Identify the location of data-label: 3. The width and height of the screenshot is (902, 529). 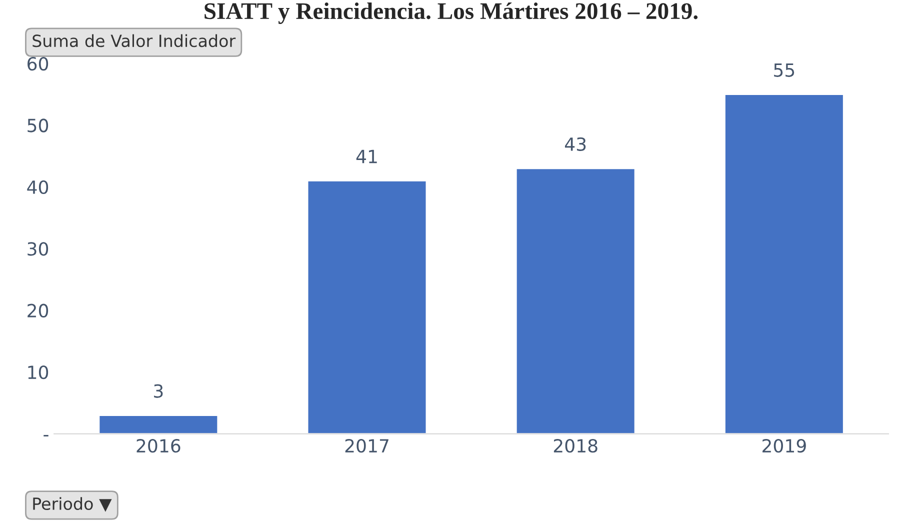
(158, 391).